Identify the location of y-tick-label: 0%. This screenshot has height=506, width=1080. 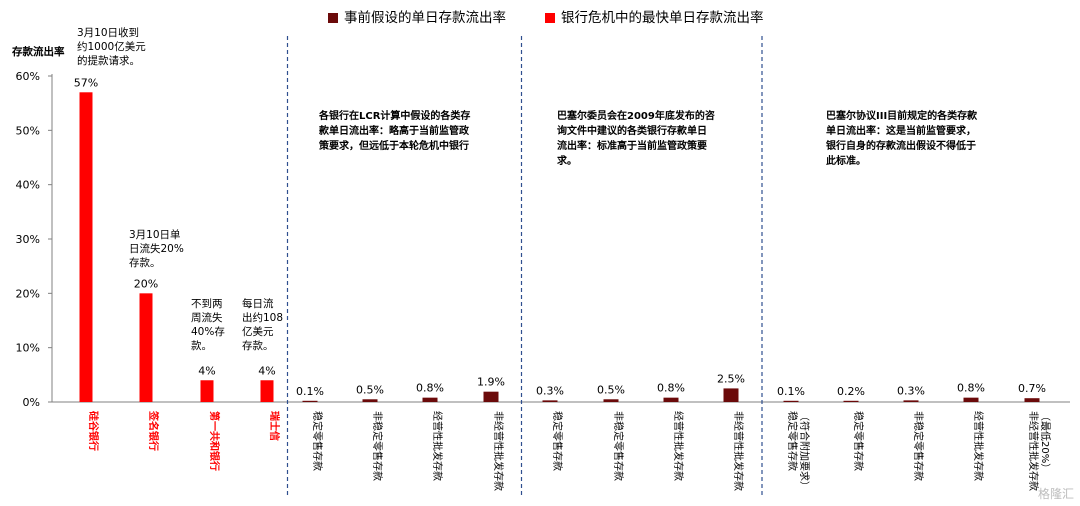
(31, 402).